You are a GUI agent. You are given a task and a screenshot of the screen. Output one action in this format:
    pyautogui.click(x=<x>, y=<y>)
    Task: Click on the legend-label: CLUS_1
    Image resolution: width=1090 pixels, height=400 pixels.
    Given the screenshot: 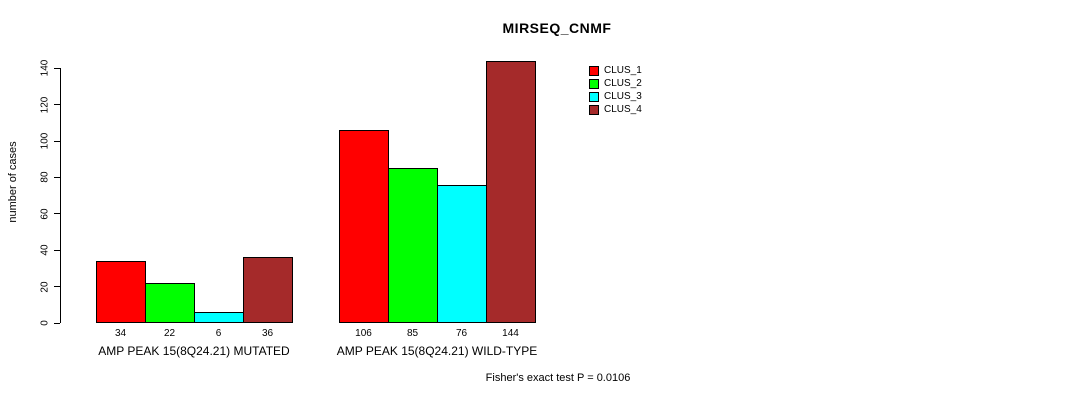 What is the action you would take?
    pyautogui.click(x=623, y=70)
    